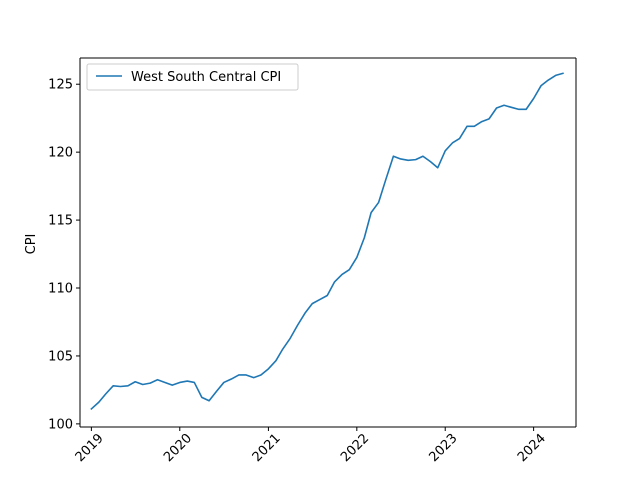 The height and width of the screenshot is (480, 640). What do you see at coordinates (60, 289) in the screenshot?
I see `y-tick-label: 110` at bounding box center [60, 289].